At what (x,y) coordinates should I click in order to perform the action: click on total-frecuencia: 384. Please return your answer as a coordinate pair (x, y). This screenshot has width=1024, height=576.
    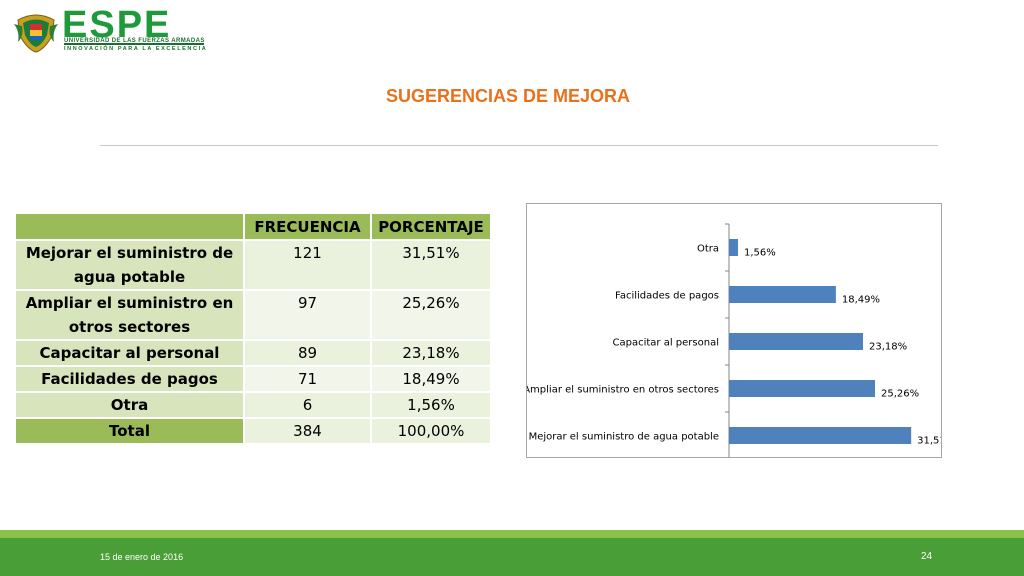
    Looking at the image, I should click on (307, 431).